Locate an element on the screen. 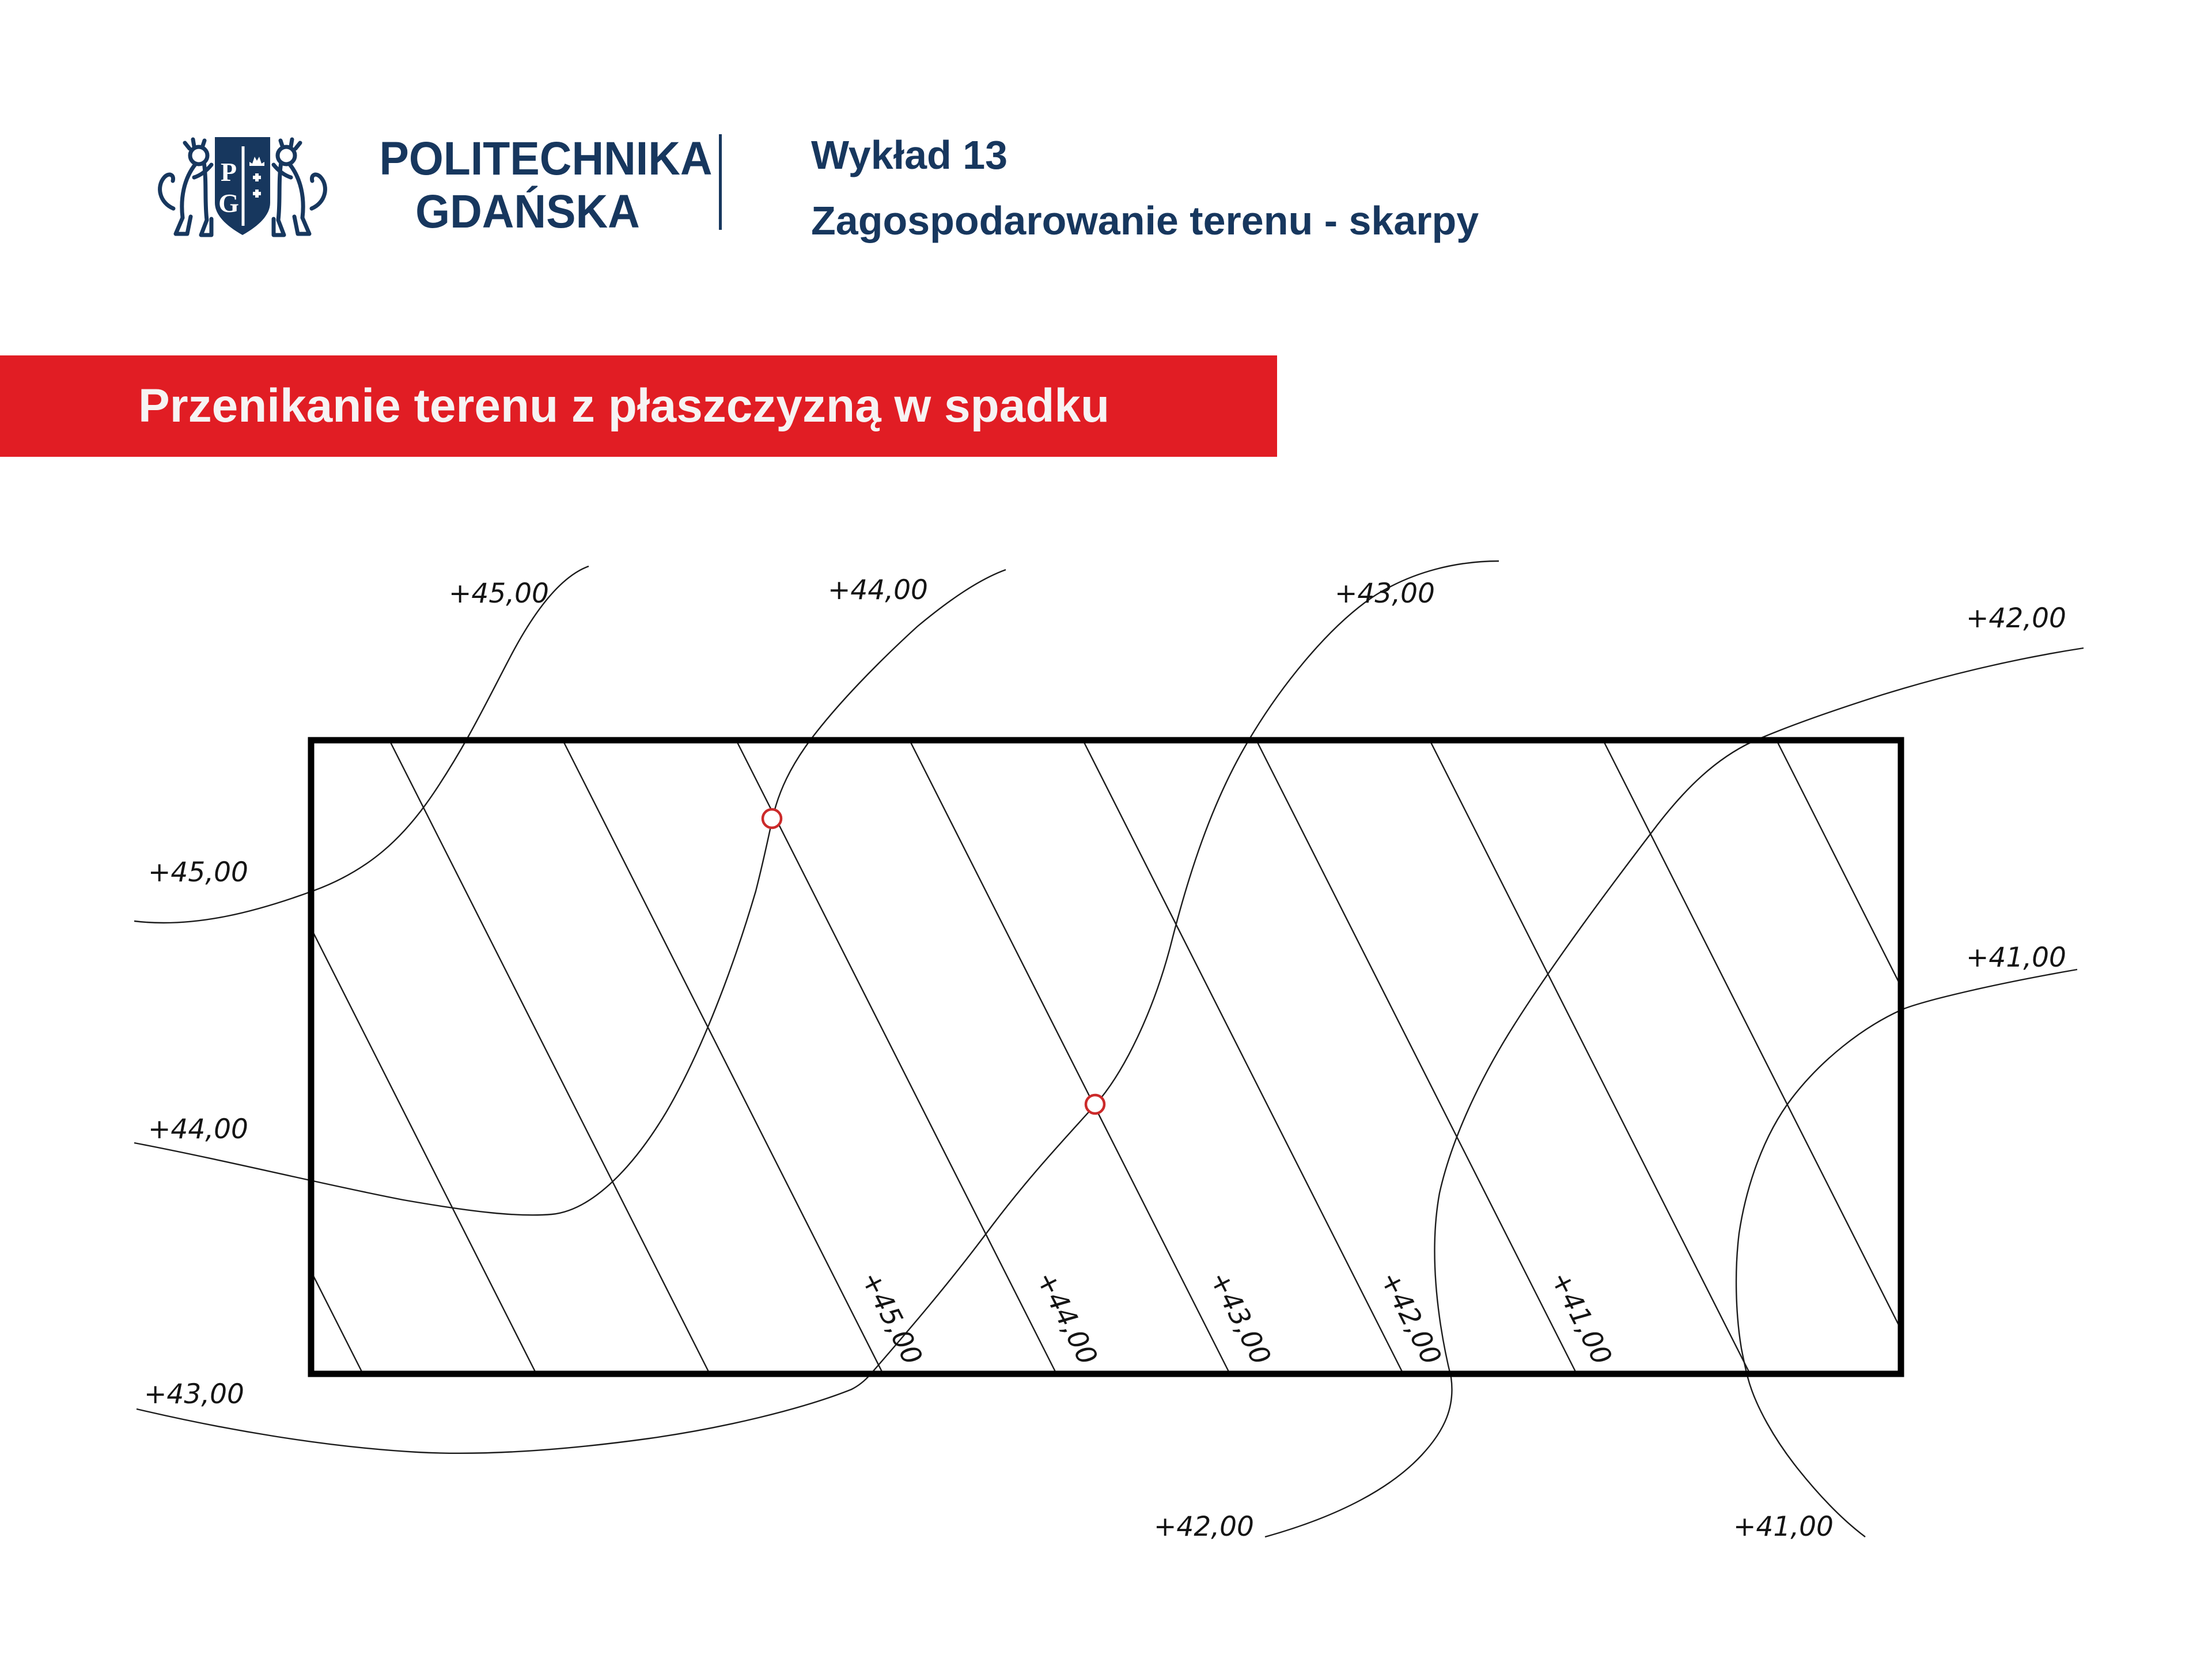  plane-label-44: +44,00 is located at coordinates (1067, 1318).